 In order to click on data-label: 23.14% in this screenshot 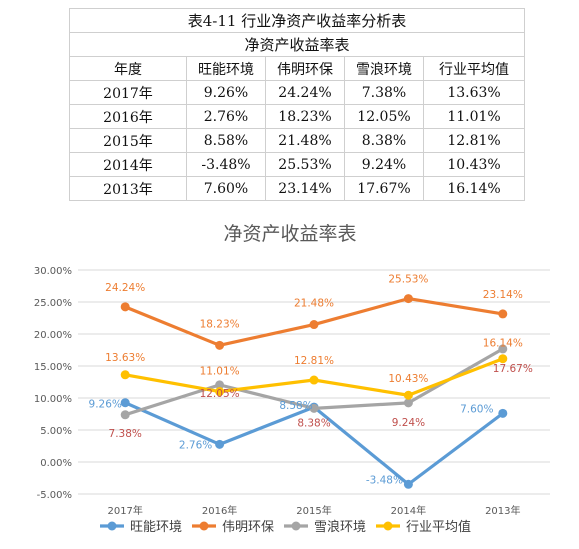, I will do `click(503, 295)`.